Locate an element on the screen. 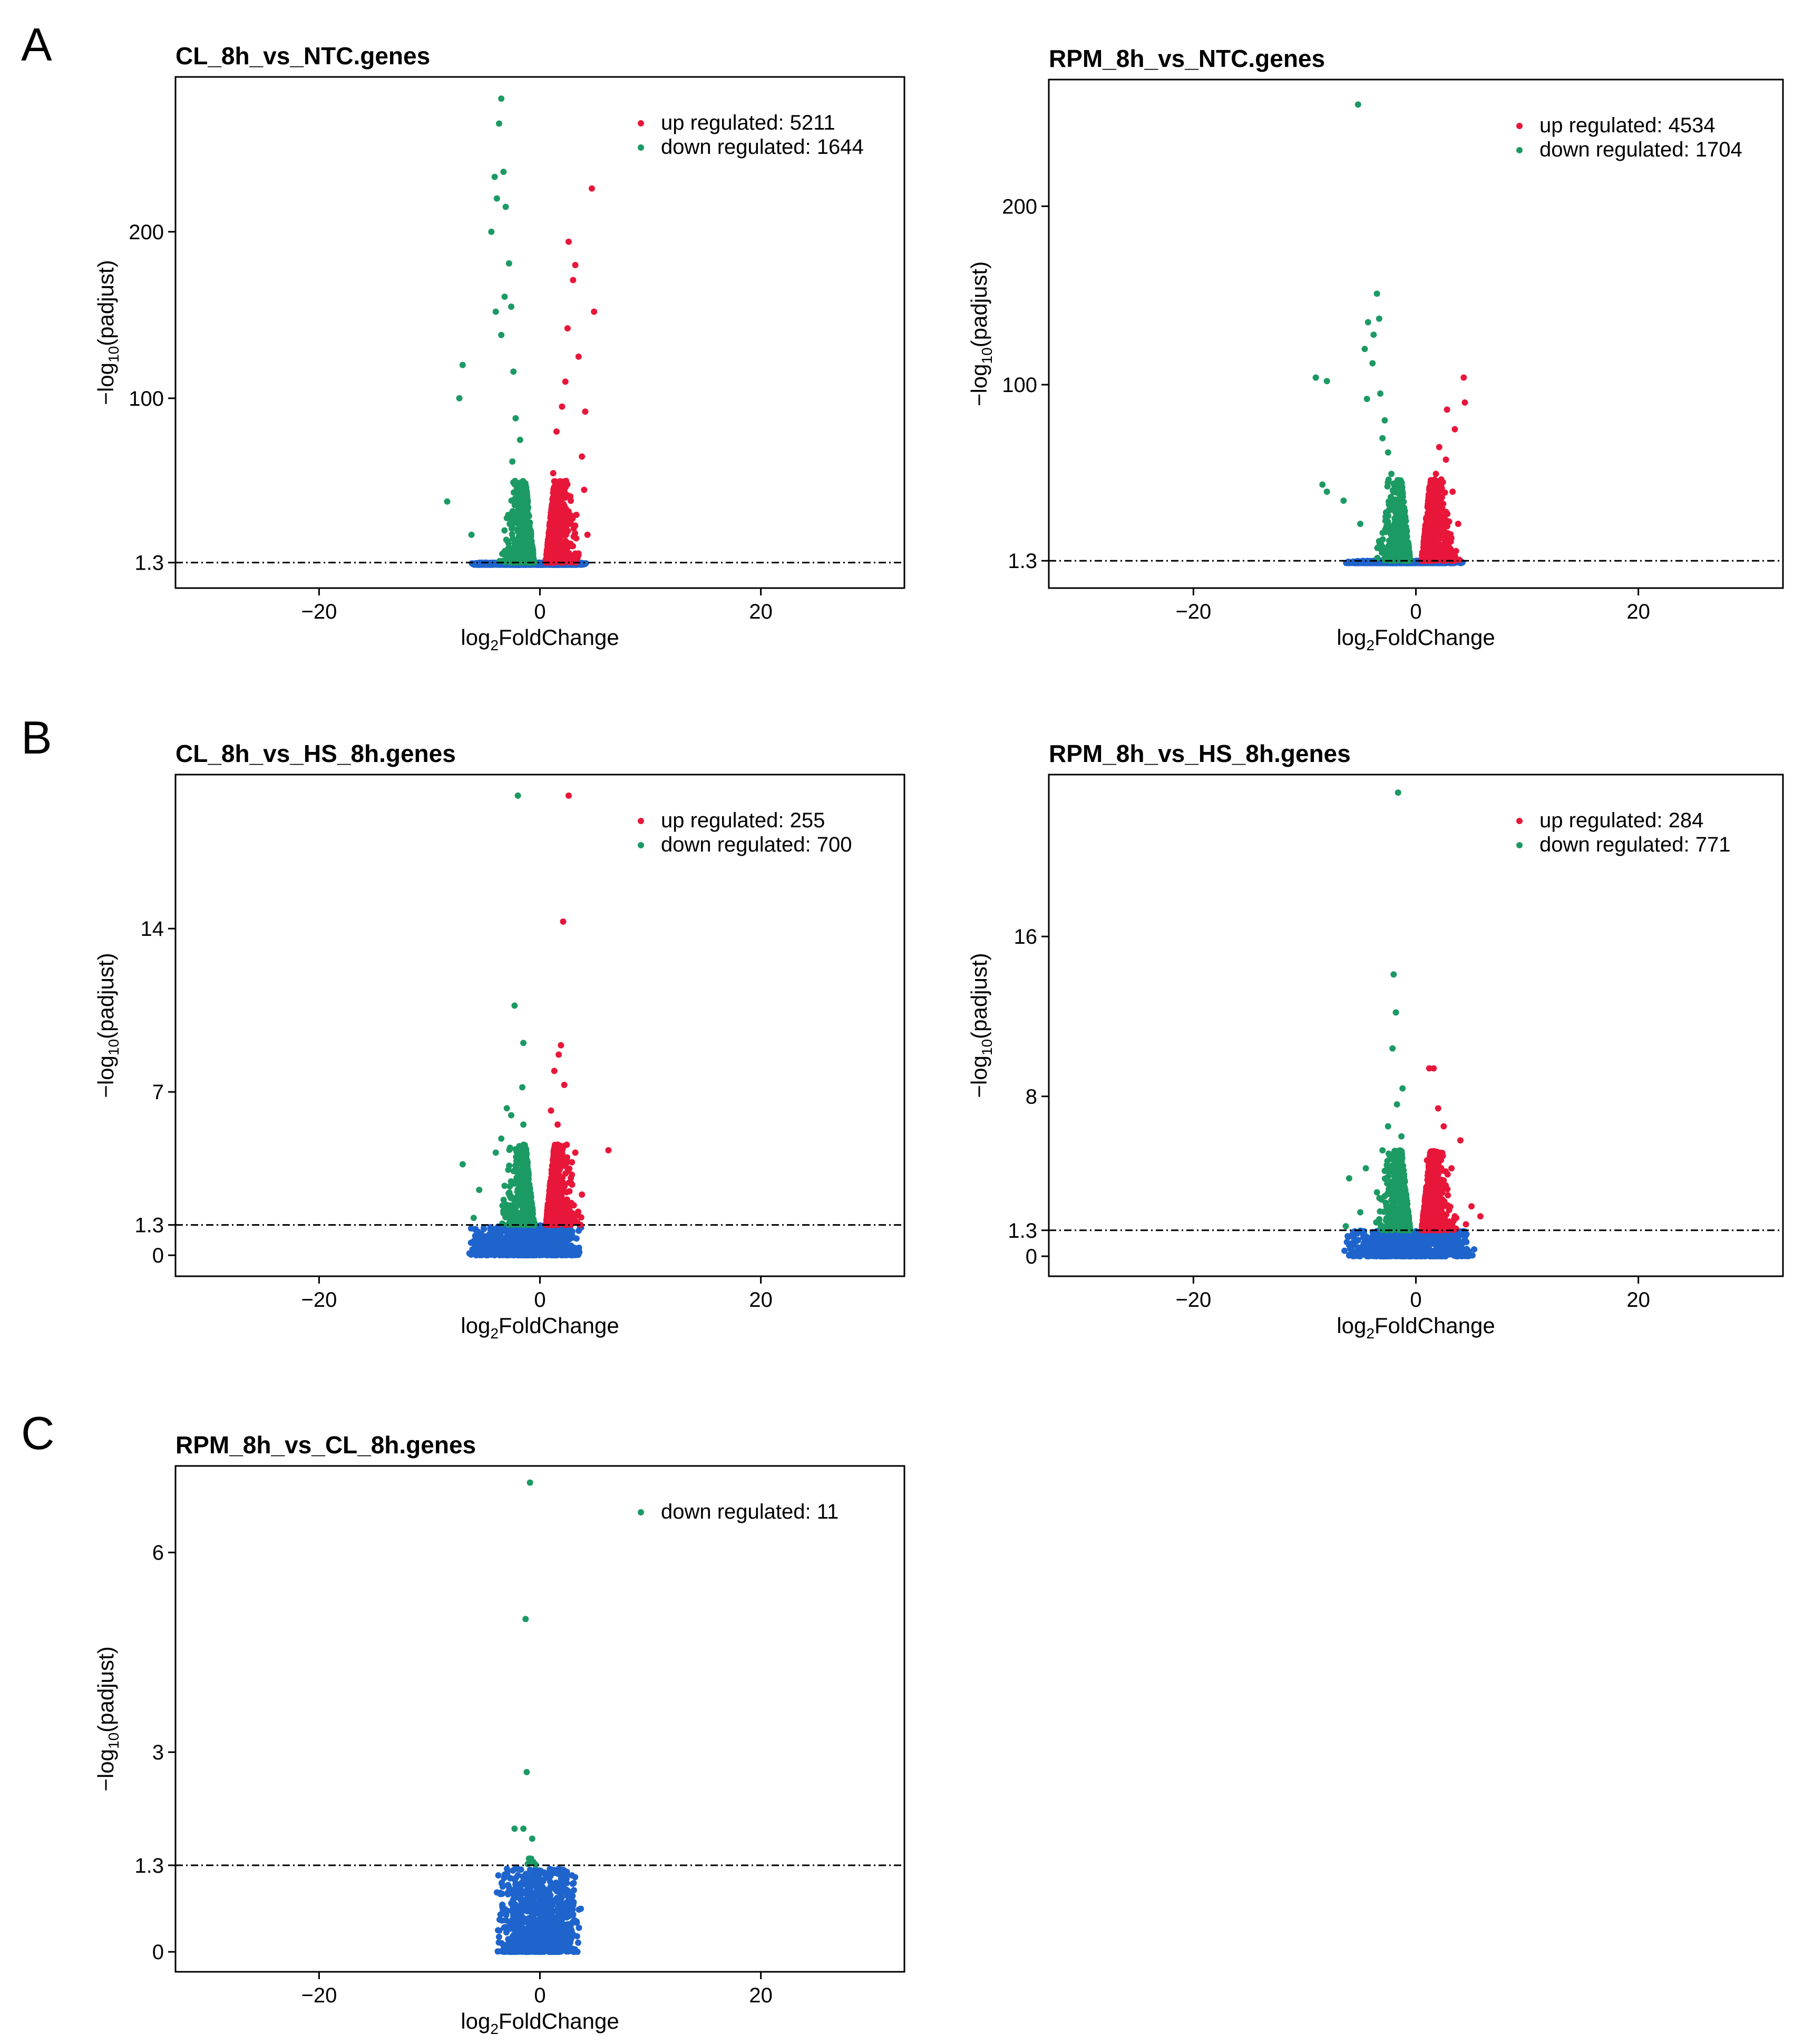  x-tick-label: 20 is located at coordinates (761, 1300).